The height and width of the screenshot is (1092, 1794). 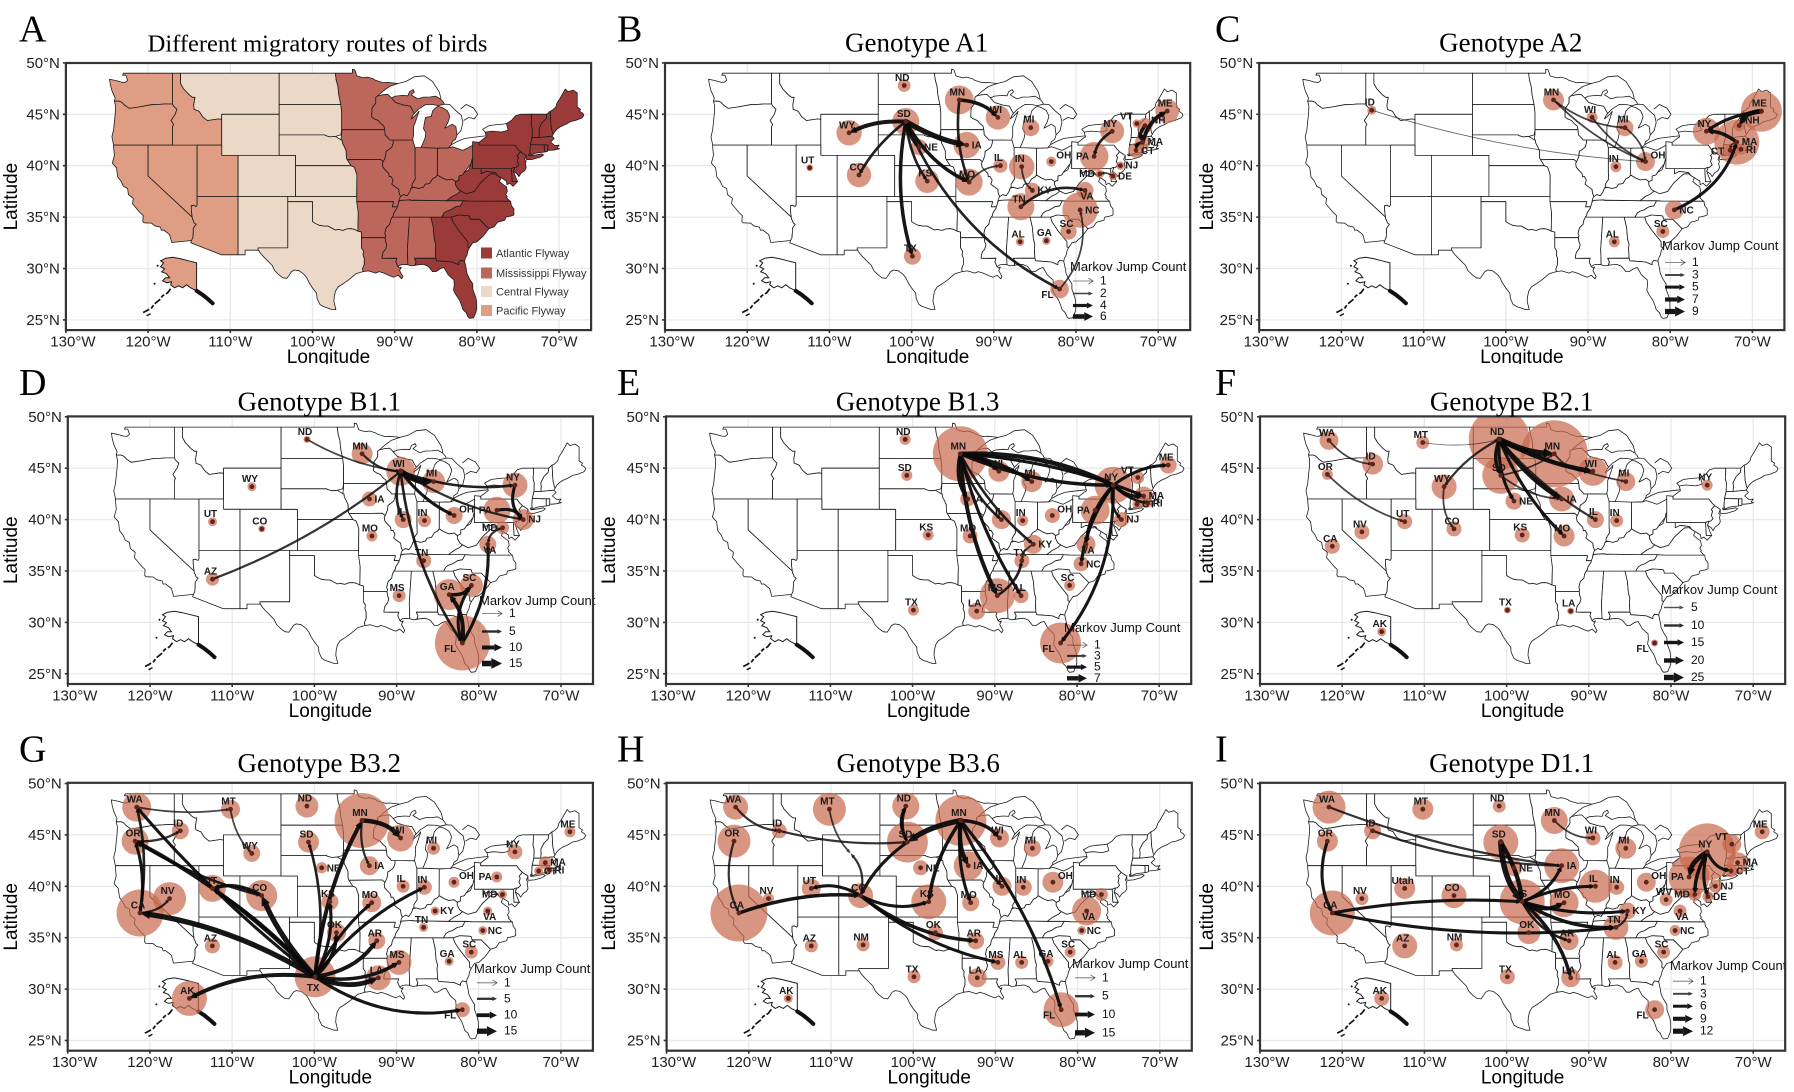 What do you see at coordinates (1442, 479) in the screenshot?
I see `svg-text: WY` at bounding box center [1442, 479].